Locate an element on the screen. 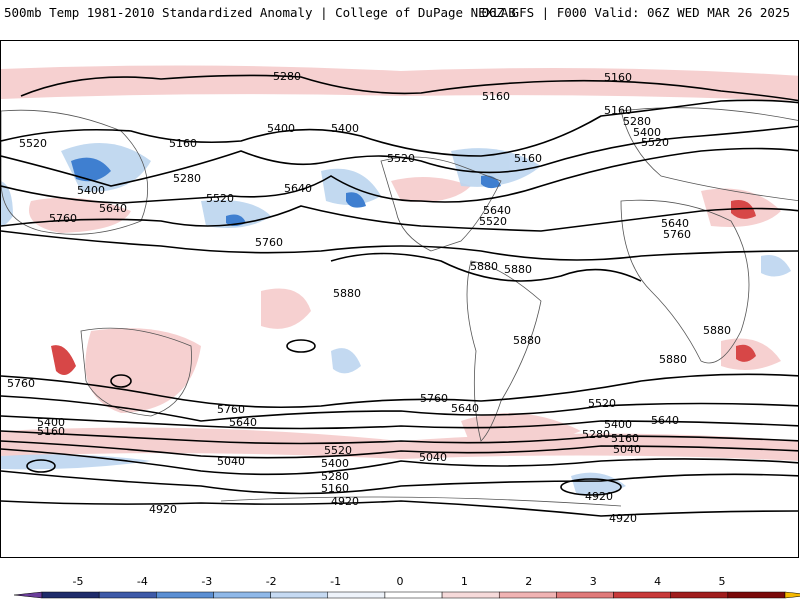 This screenshot has width=800, height=600. antarctica-outline is located at coordinates (421, 501).